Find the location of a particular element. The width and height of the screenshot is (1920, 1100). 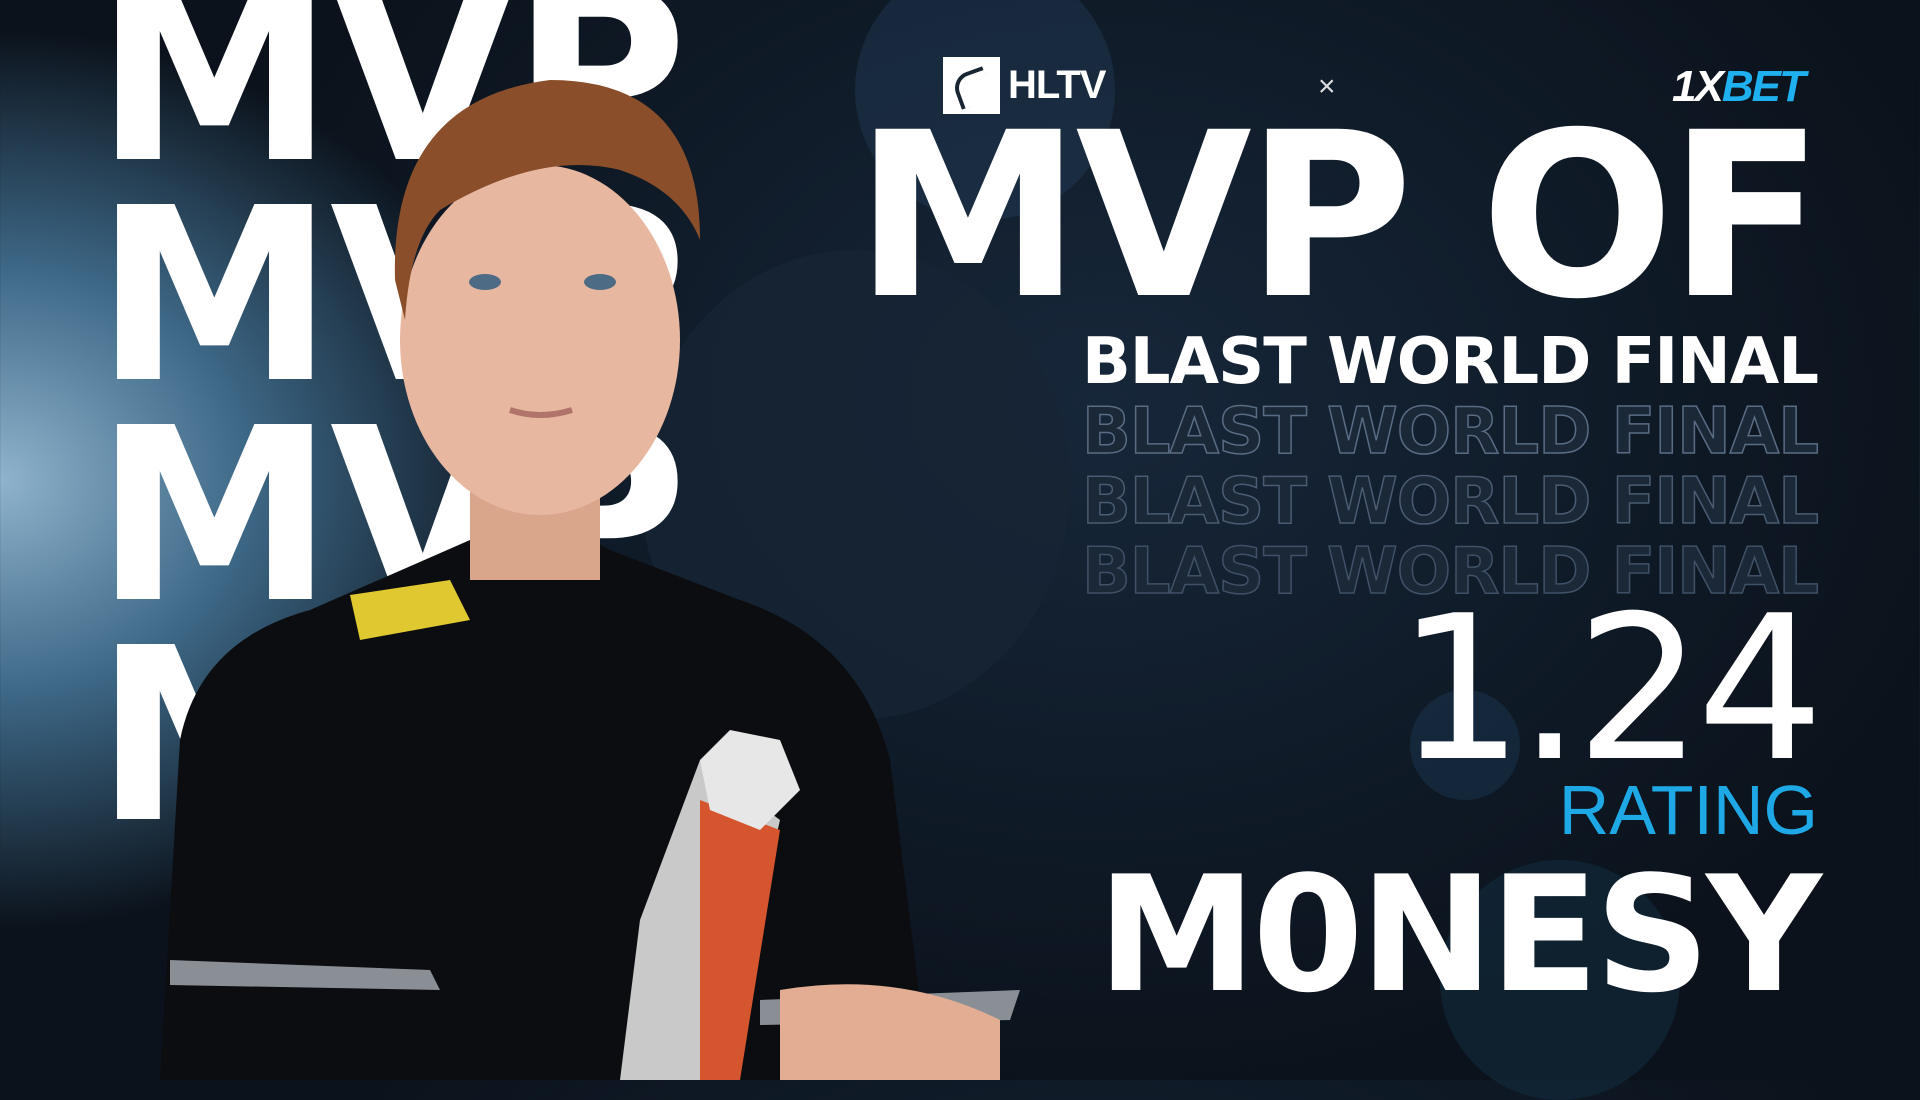

sponsor-logo: 1XBET is located at coordinates (1739, 87).